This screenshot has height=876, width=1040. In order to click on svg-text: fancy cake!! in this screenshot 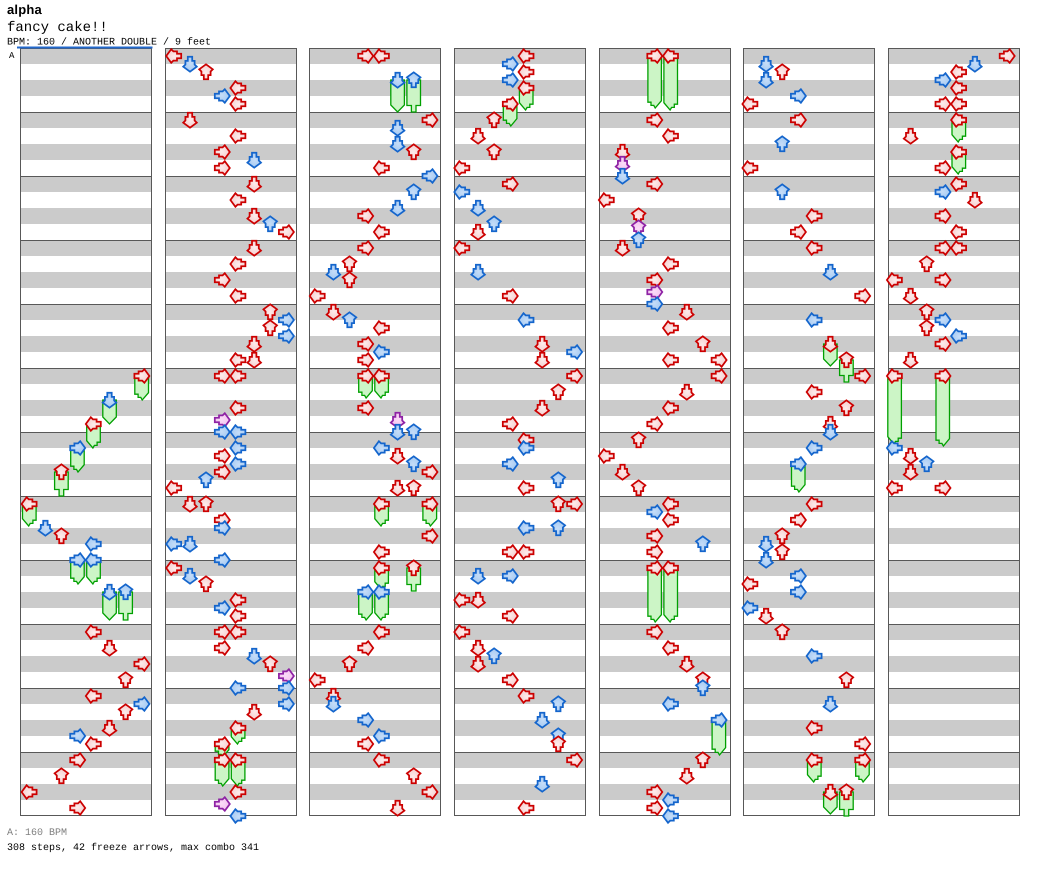, I will do `click(57, 28)`.